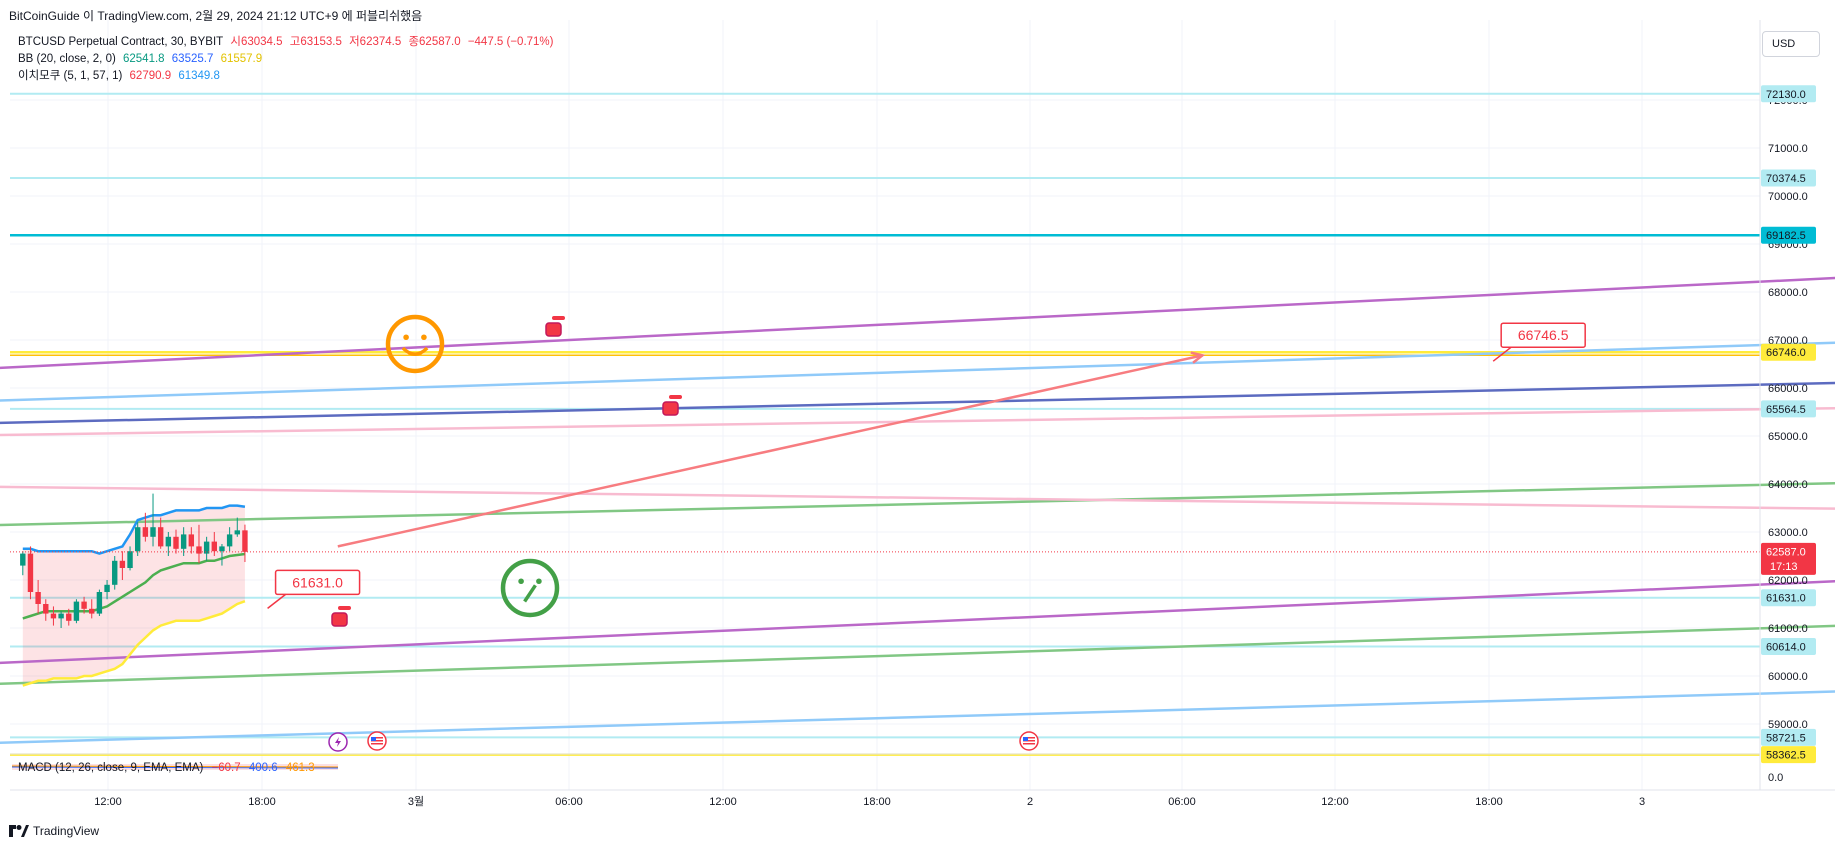  What do you see at coordinates (424, 337) in the screenshot?
I see `face-eye` at bounding box center [424, 337].